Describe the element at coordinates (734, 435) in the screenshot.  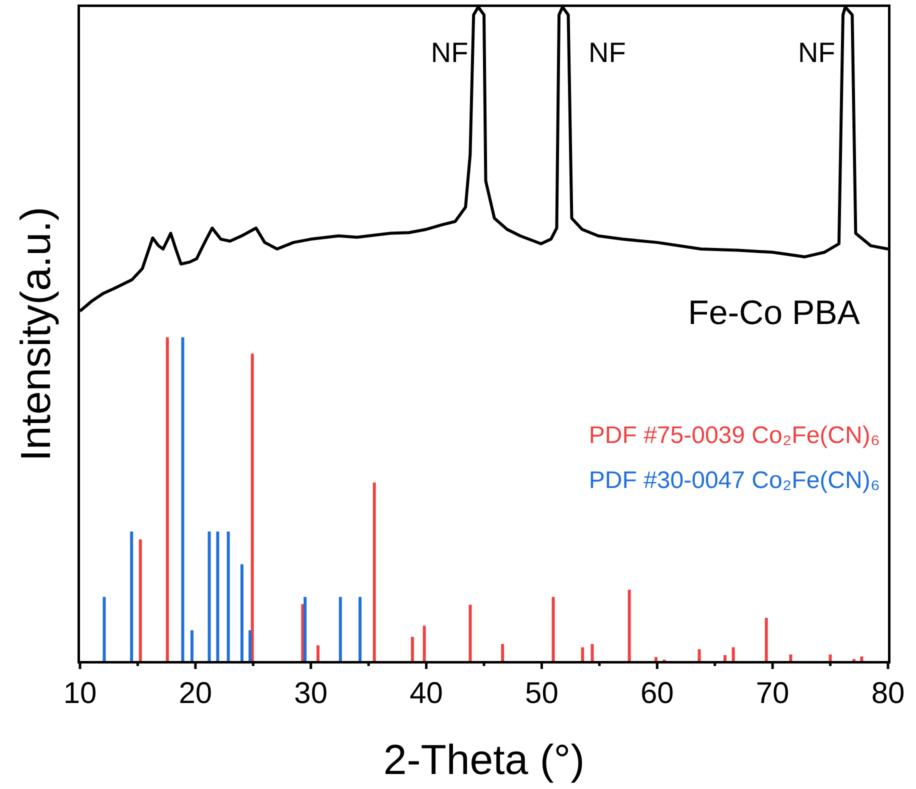
I see `text: PDF #75-0039 Co₂Fe(CN)₆` at that location.